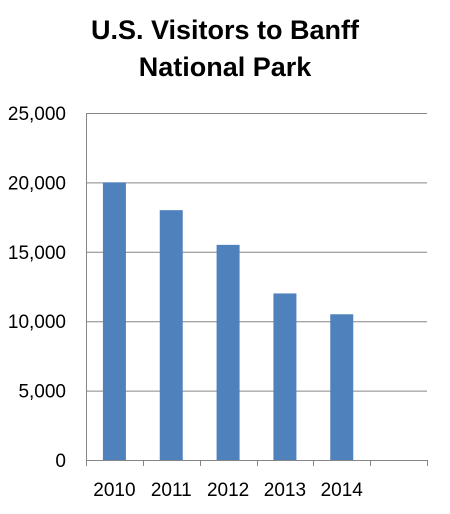  Describe the element at coordinates (37, 322) in the screenshot. I see `y-tick-label: 10,000` at that location.